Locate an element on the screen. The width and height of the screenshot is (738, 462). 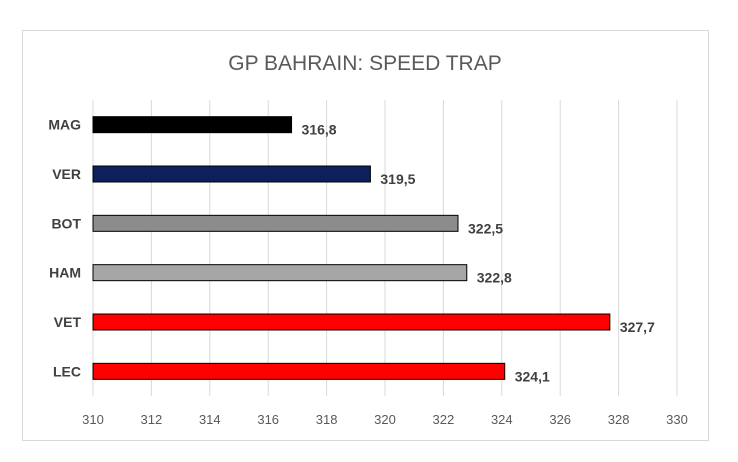
x-axis-tick-labels: 310 312 314 316 318 320 322 324 326 328 330 is located at coordinates (385, 419).